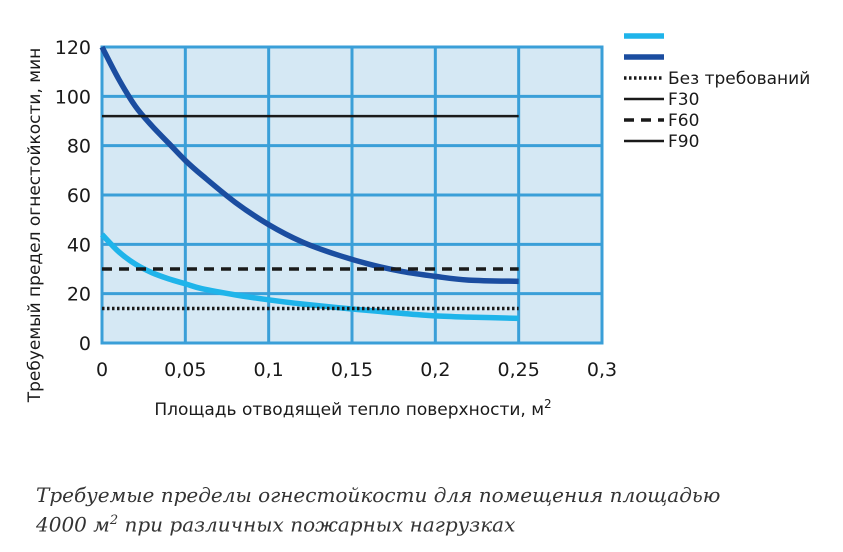 This screenshot has height=552, width=843. Describe the element at coordinates (85, 344) in the screenshot. I see `y-tick-label: 0` at that location.